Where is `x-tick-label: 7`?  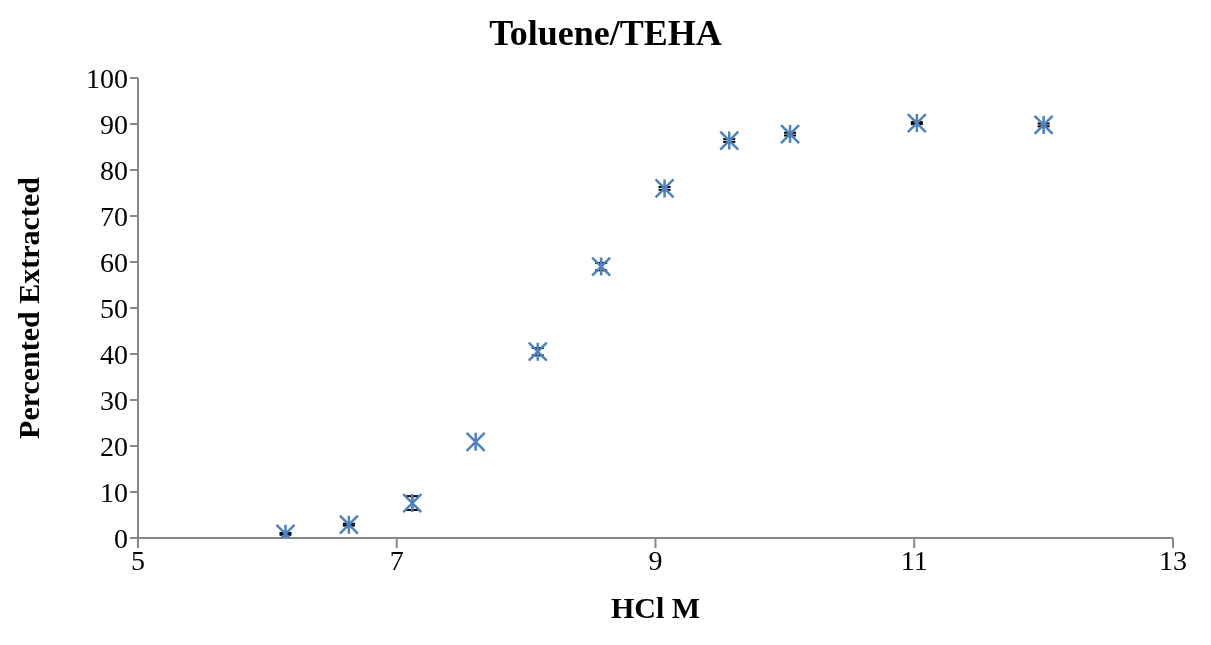 x-tick-label: 7 is located at coordinates (396, 560).